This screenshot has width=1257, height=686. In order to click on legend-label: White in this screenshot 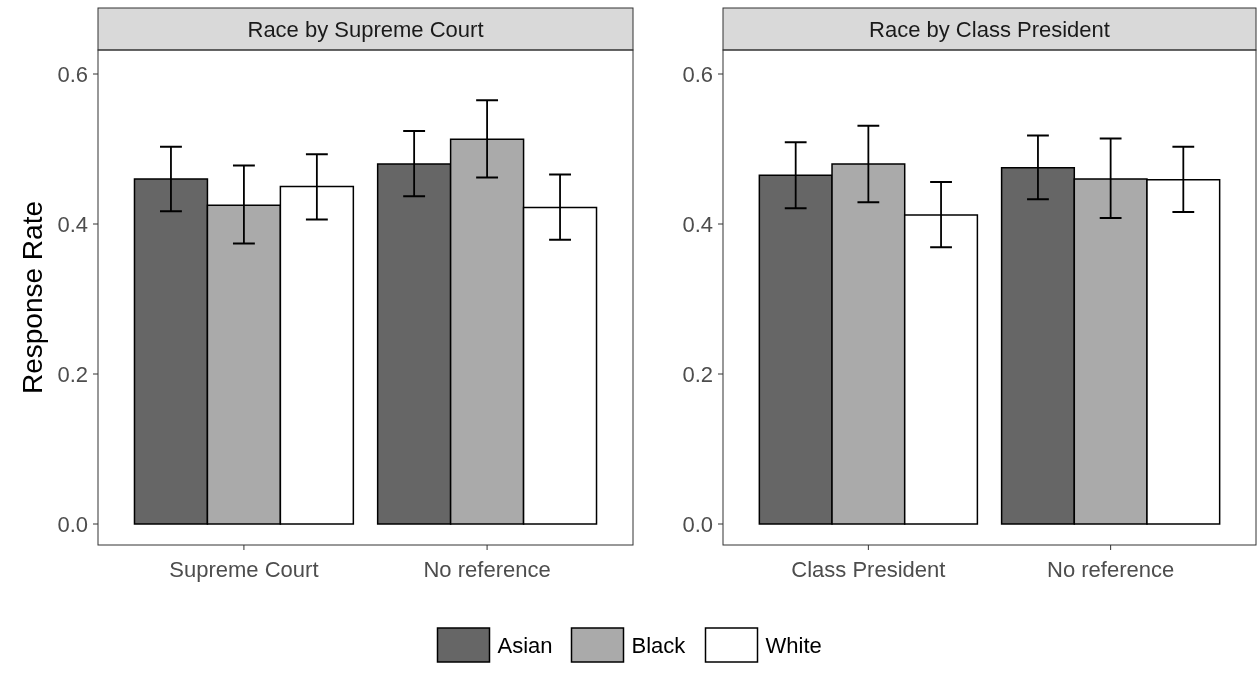, I will do `click(793, 645)`.